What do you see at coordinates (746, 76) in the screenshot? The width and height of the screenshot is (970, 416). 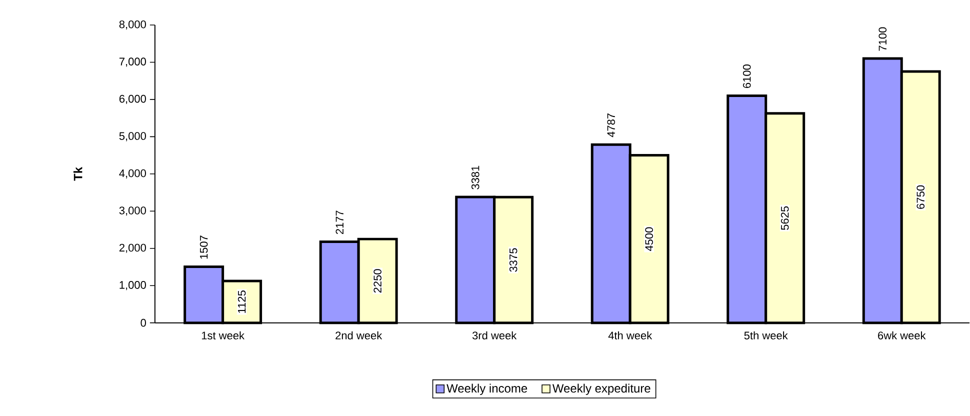 I see `data-label: 6100` at bounding box center [746, 76].